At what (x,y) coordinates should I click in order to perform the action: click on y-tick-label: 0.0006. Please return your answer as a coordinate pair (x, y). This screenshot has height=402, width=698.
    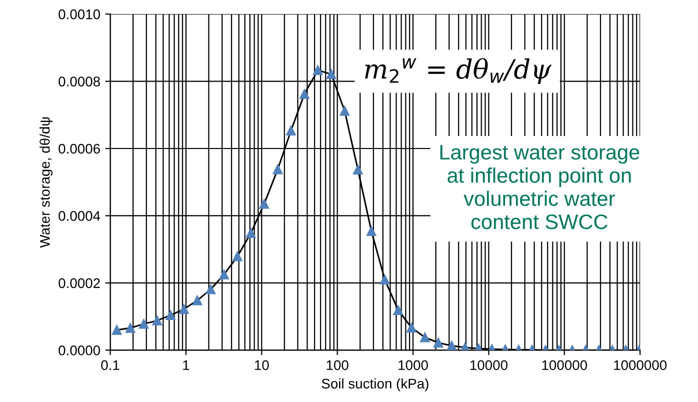
    Looking at the image, I should click on (79, 149).